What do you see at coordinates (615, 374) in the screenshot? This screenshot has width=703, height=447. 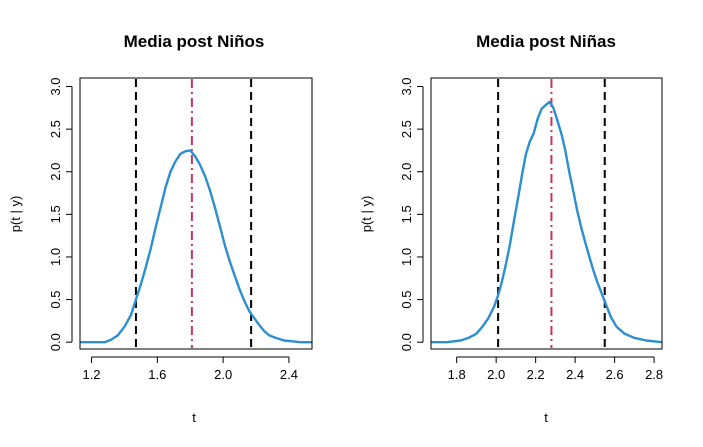 I see `x-tick-label: 2.6` at bounding box center [615, 374].